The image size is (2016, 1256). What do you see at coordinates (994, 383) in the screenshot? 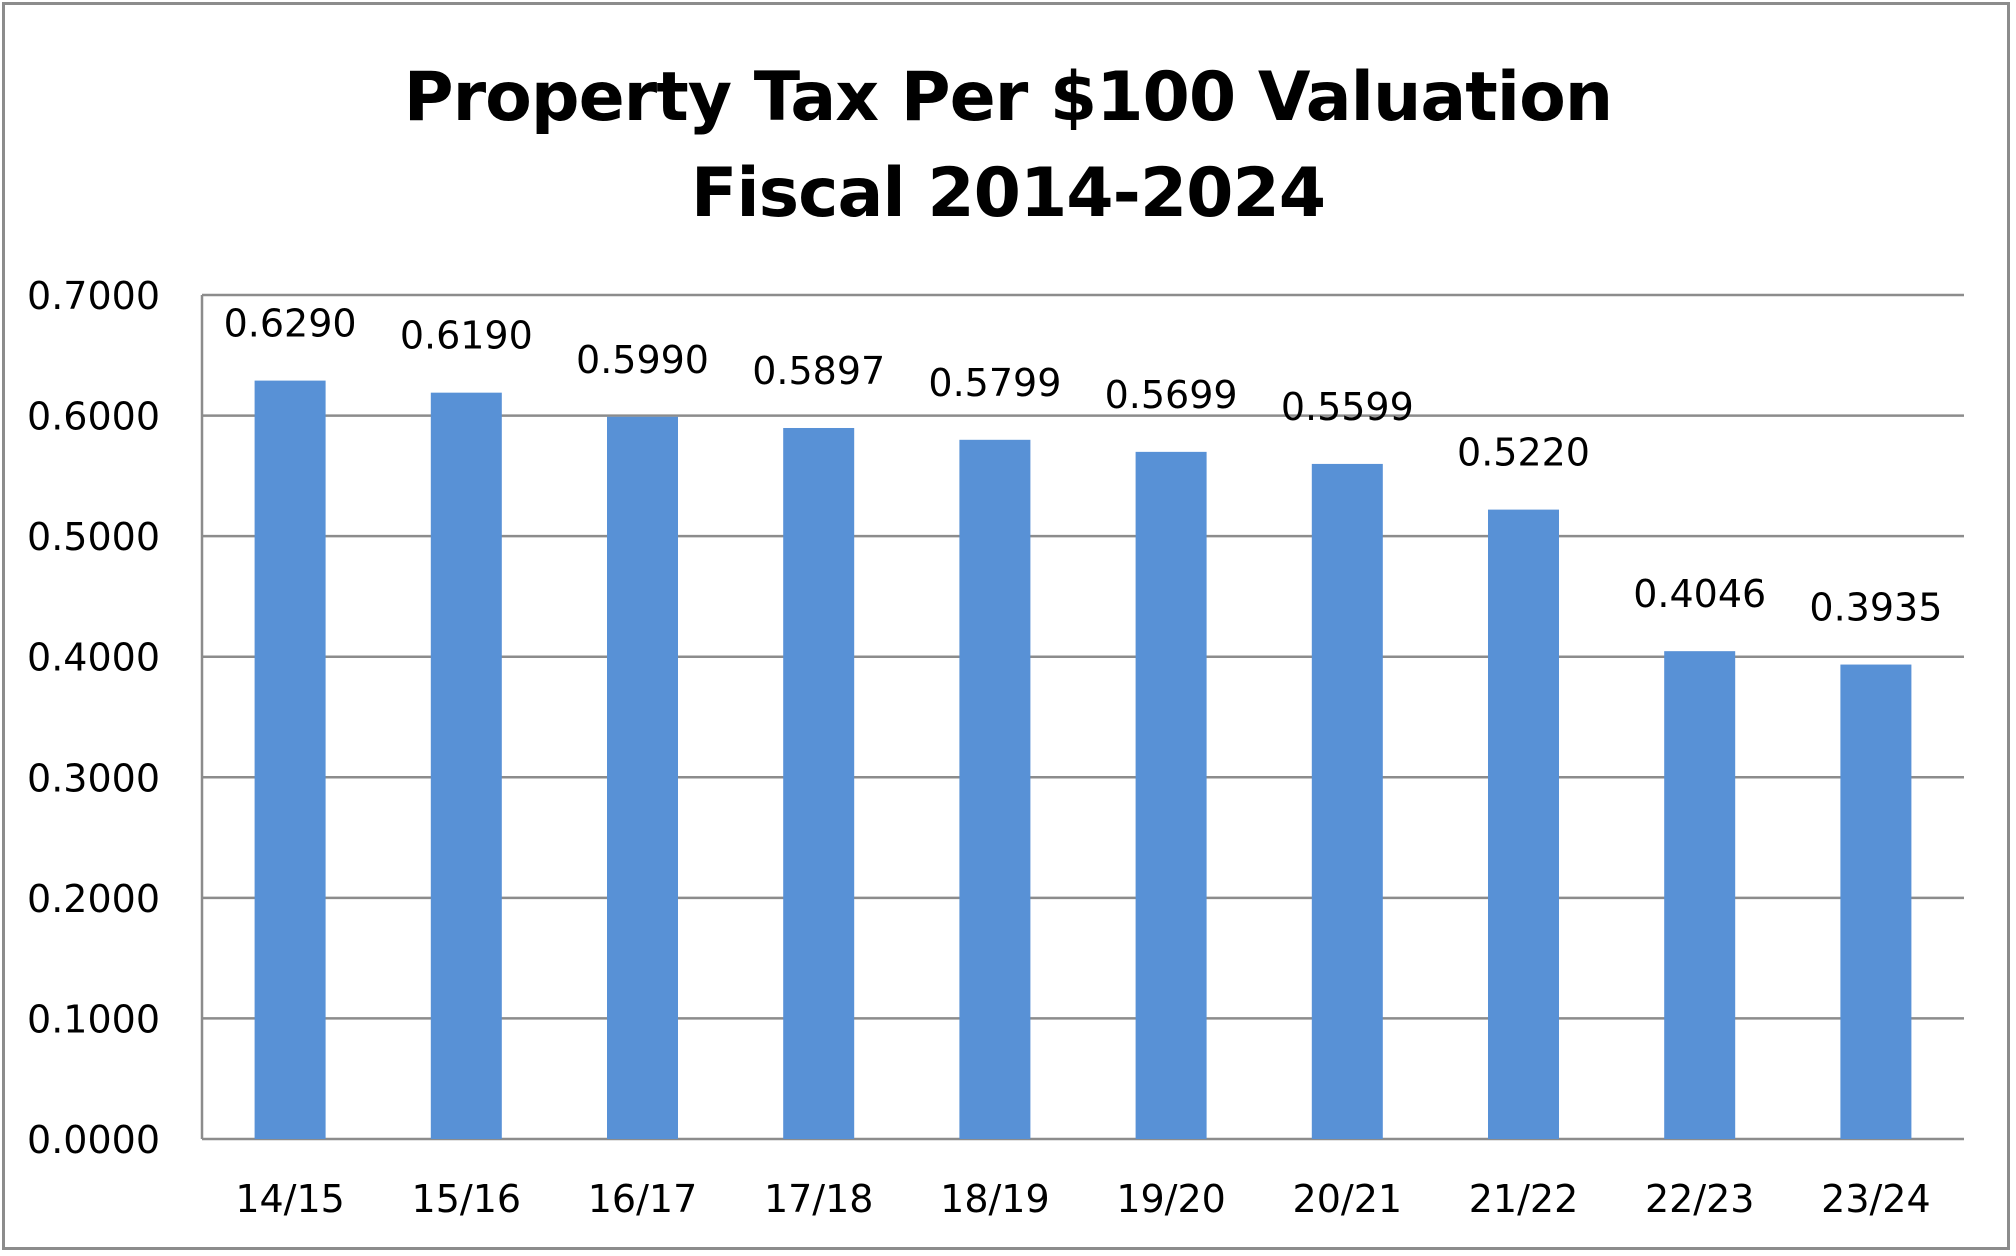
I see `data-label: 0.5799` at bounding box center [994, 383].